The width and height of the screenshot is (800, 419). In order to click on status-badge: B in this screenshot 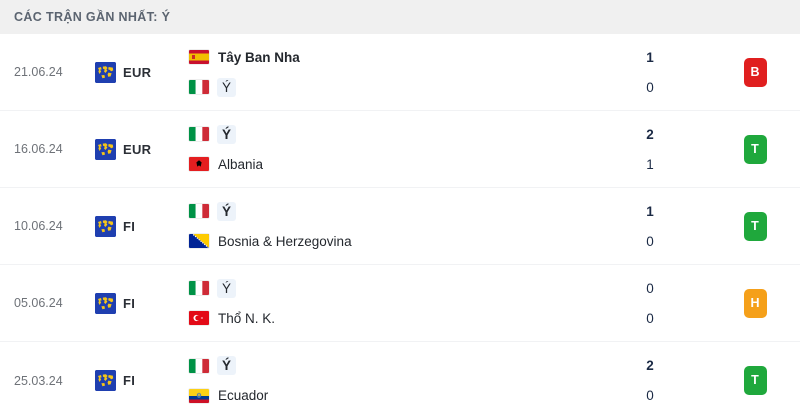, I will do `click(755, 72)`.